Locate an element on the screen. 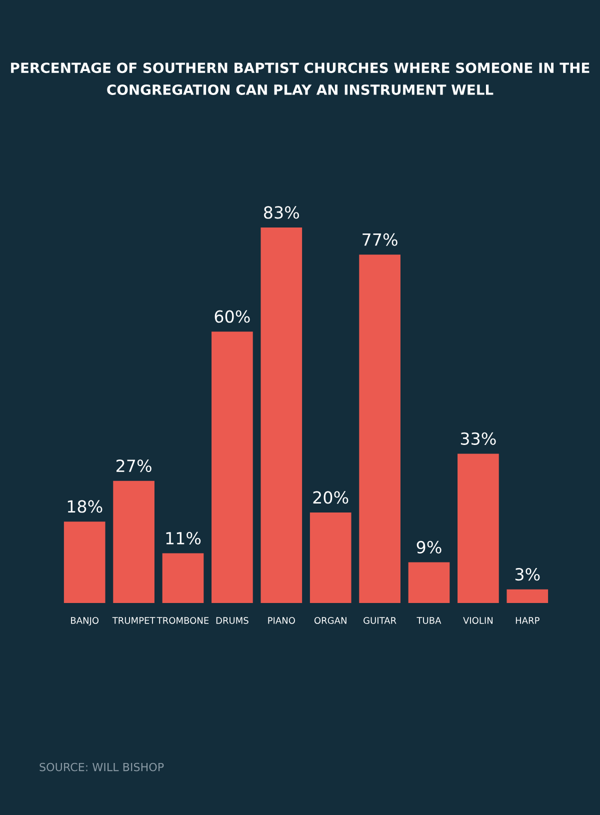 This screenshot has height=815, width=600. data-label: 27% is located at coordinates (134, 465).